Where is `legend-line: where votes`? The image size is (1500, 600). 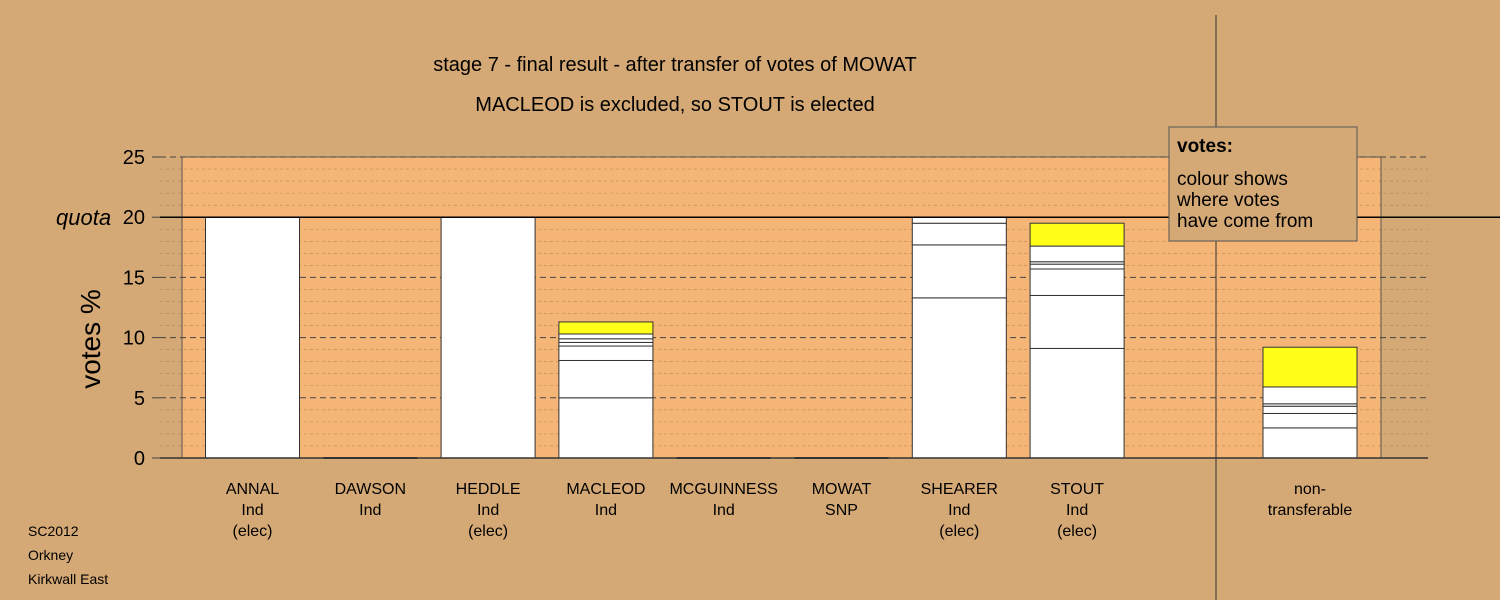
legend-line: where votes is located at coordinates (1227, 200).